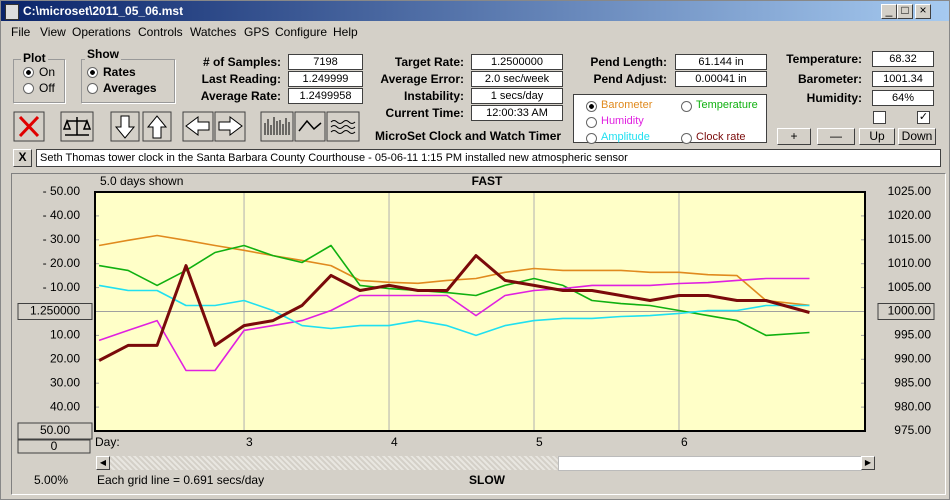  What do you see at coordinates (824, 59) in the screenshot?
I see `field-label: Temperature:` at bounding box center [824, 59].